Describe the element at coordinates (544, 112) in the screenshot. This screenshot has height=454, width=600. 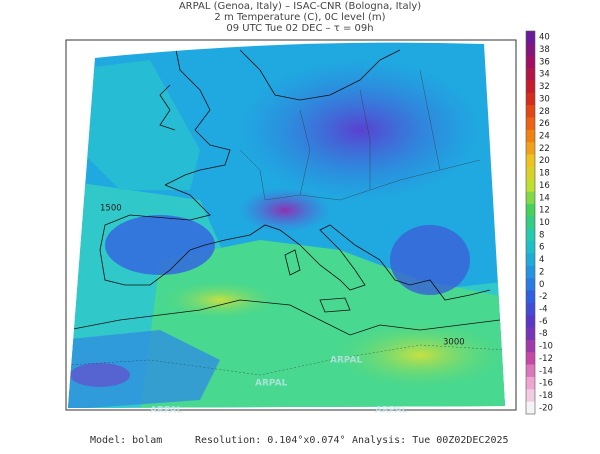
I see `colorbar-label: 28` at that location.